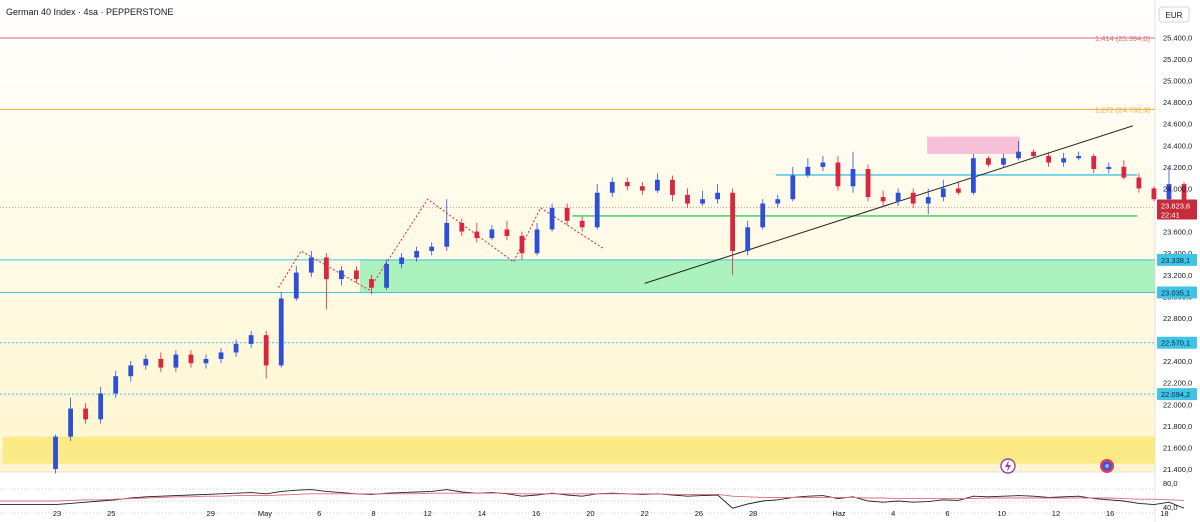  What do you see at coordinates (1177, 394) in the screenshot?
I see `level-price-tag: 22.094,2` at bounding box center [1177, 394].